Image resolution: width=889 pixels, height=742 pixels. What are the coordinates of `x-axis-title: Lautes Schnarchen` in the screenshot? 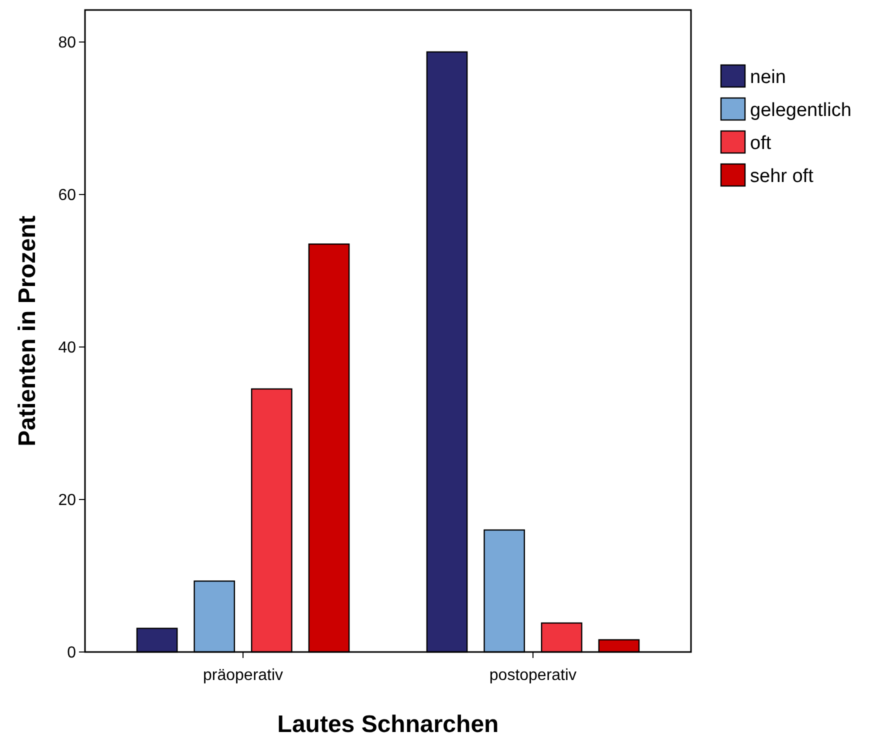 It's located at (388, 724).